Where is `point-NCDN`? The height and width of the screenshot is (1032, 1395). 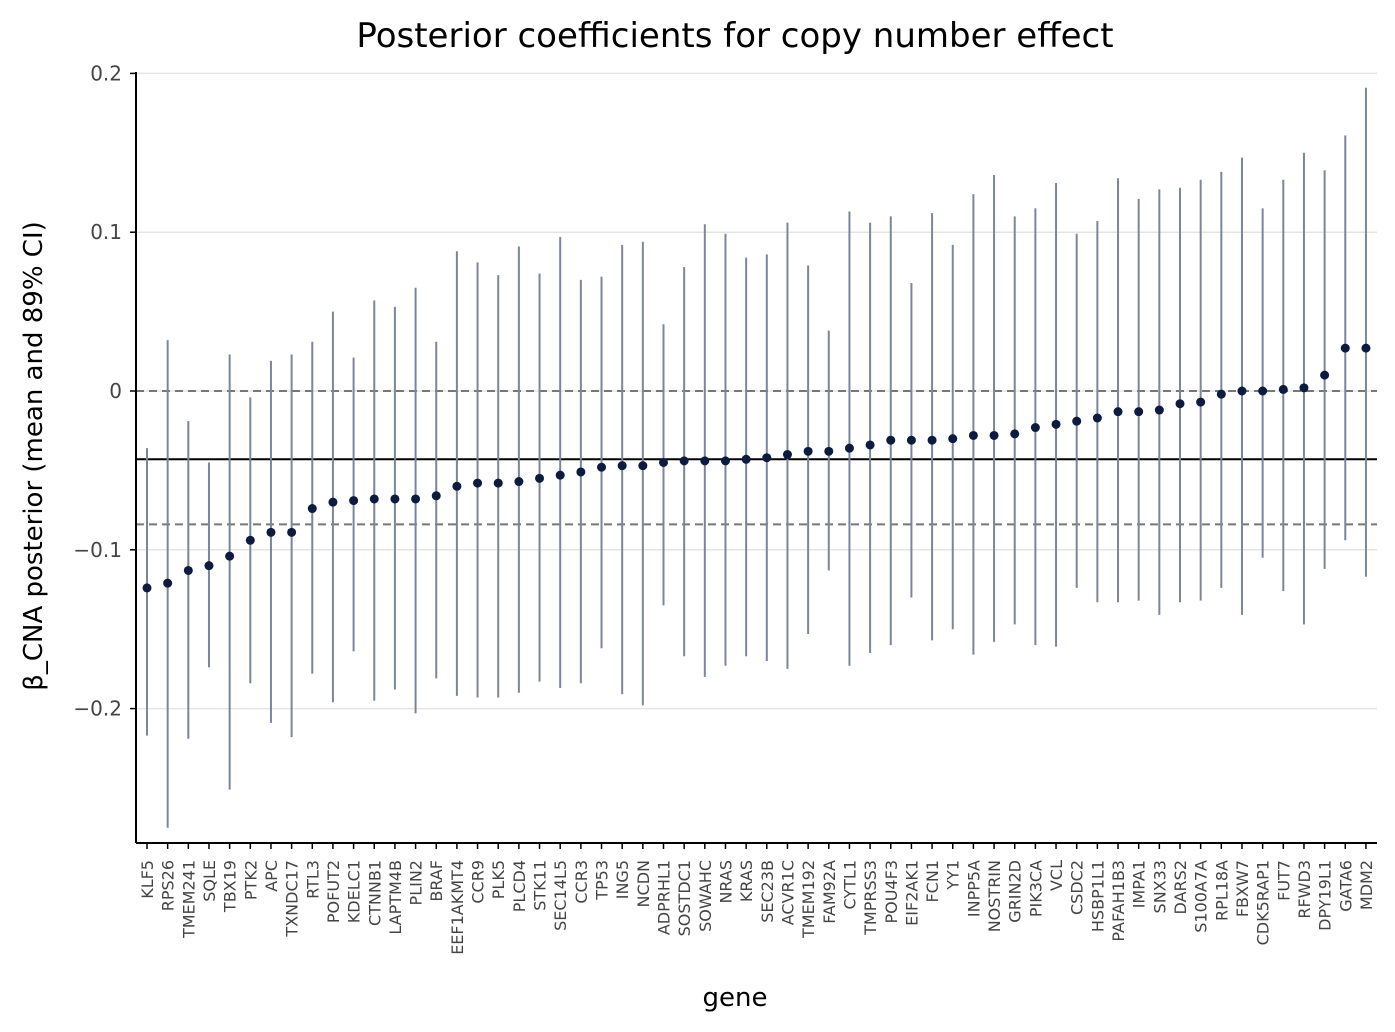
point-NCDN is located at coordinates (643, 466).